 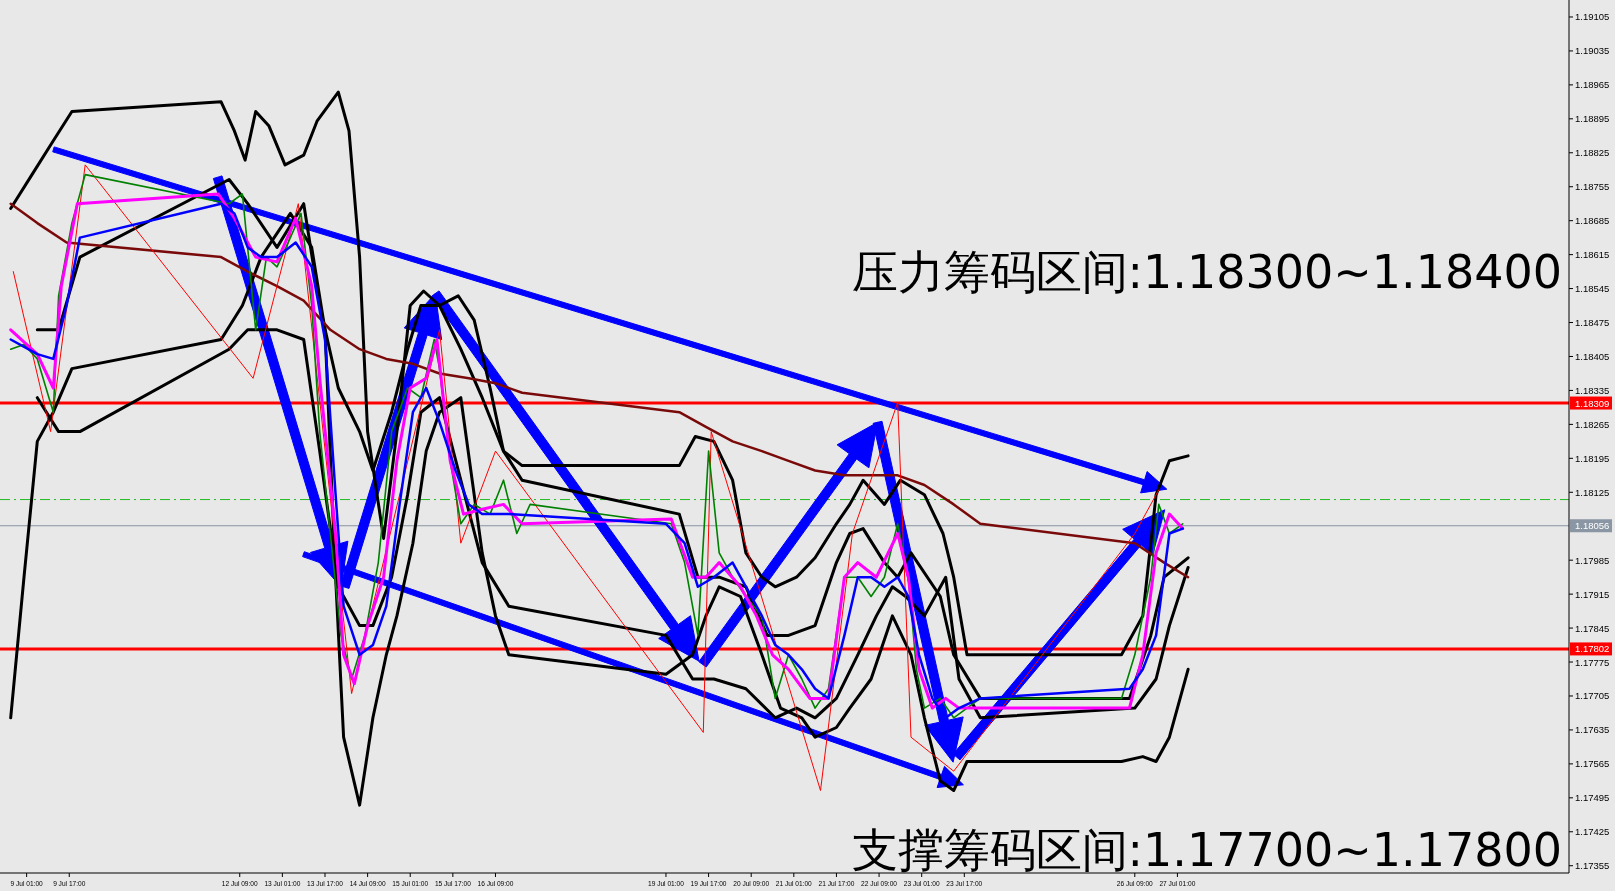 I want to click on y-tick-label: 1.18195, so click(x=1592, y=458).